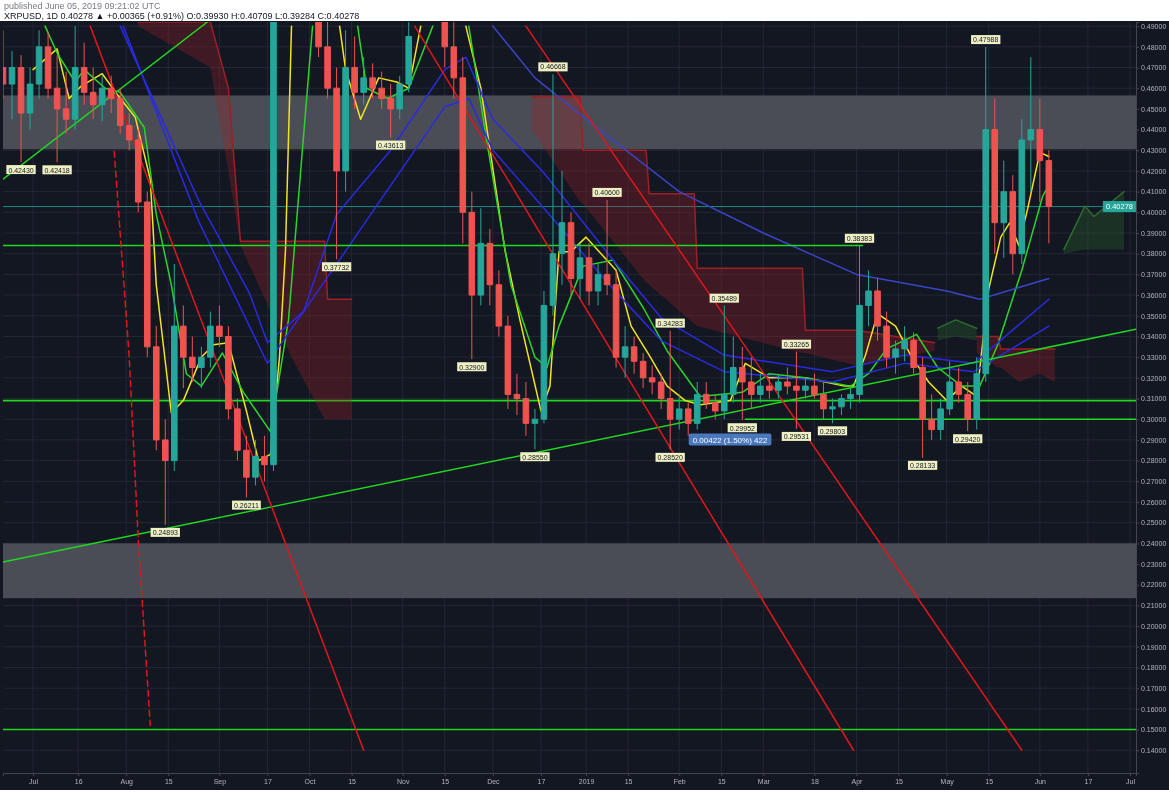 This screenshot has height=800, width=1169. What do you see at coordinates (182, 16) in the screenshot?
I see `chart-subtitle: XRPUSD, 1D 0.40278 ▲ +0.00365 (+0.91%) O:0.39930 H:0.40709 L:0.39284 C:0.40278` at bounding box center [182, 16].